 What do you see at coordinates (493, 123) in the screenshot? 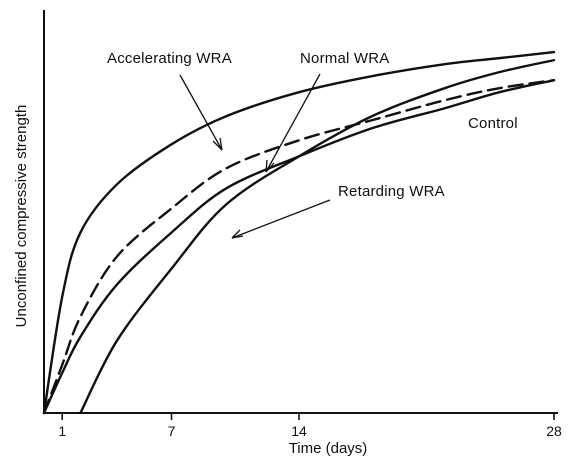
I see `control-label: Control` at bounding box center [493, 123].